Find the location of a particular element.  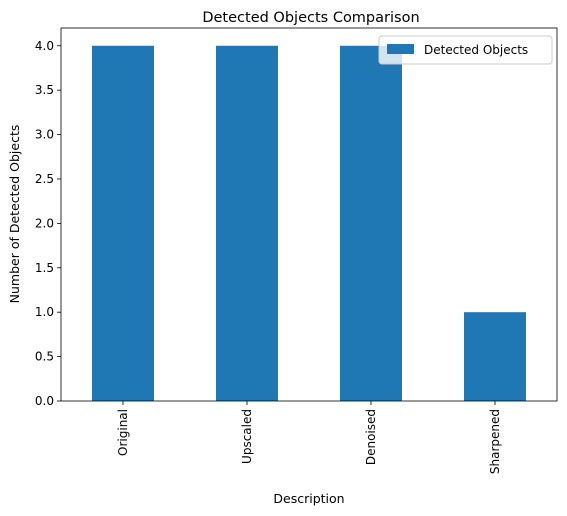

y-tick-label: 3.0 is located at coordinates (44, 135).